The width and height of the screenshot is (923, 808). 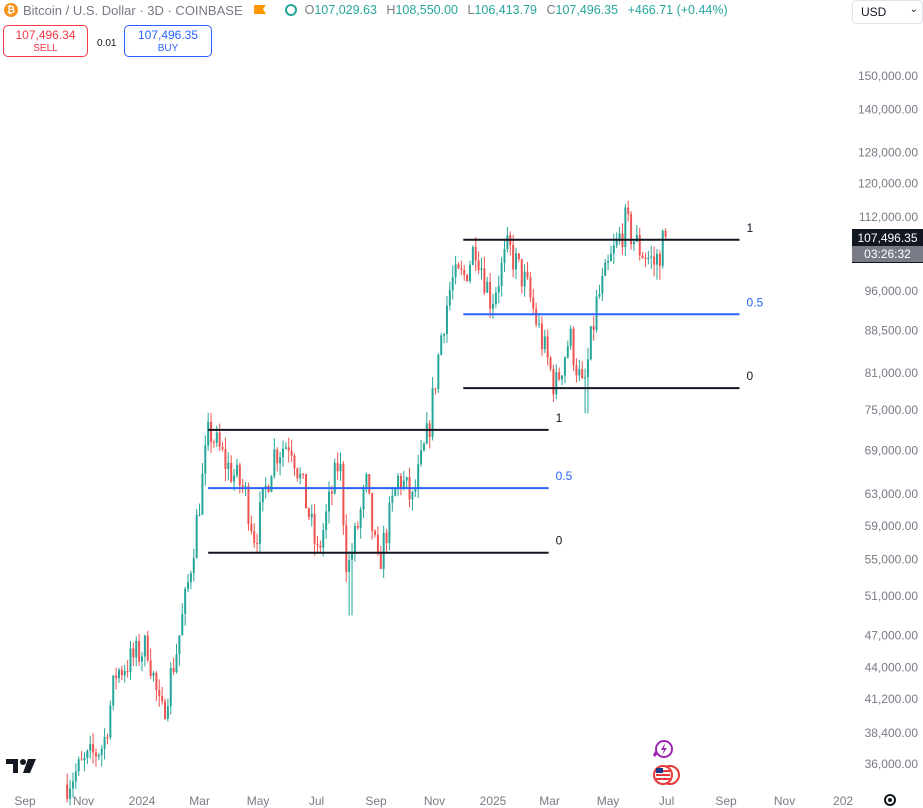 What do you see at coordinates (559, 541) in the screenshot?
I see `fib-level-label: 0` at bounding box center [559, 541].